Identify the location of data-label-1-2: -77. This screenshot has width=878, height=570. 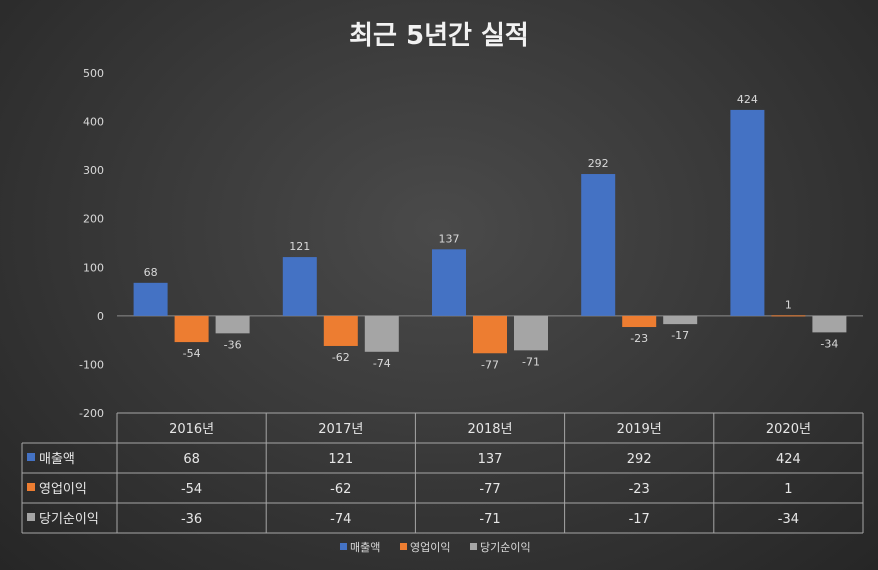
(490, 364).